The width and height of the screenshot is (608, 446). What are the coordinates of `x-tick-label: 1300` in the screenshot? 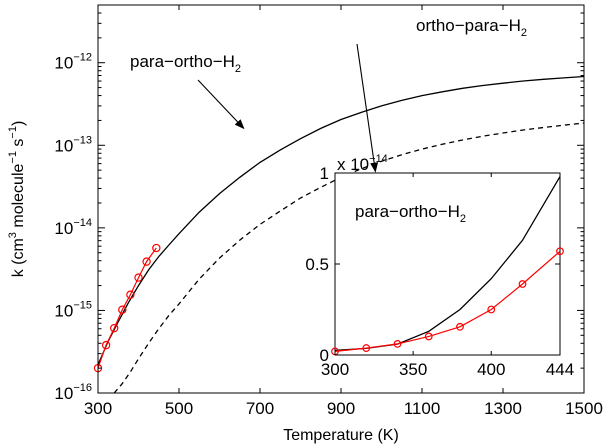 It's located at (503, 408).